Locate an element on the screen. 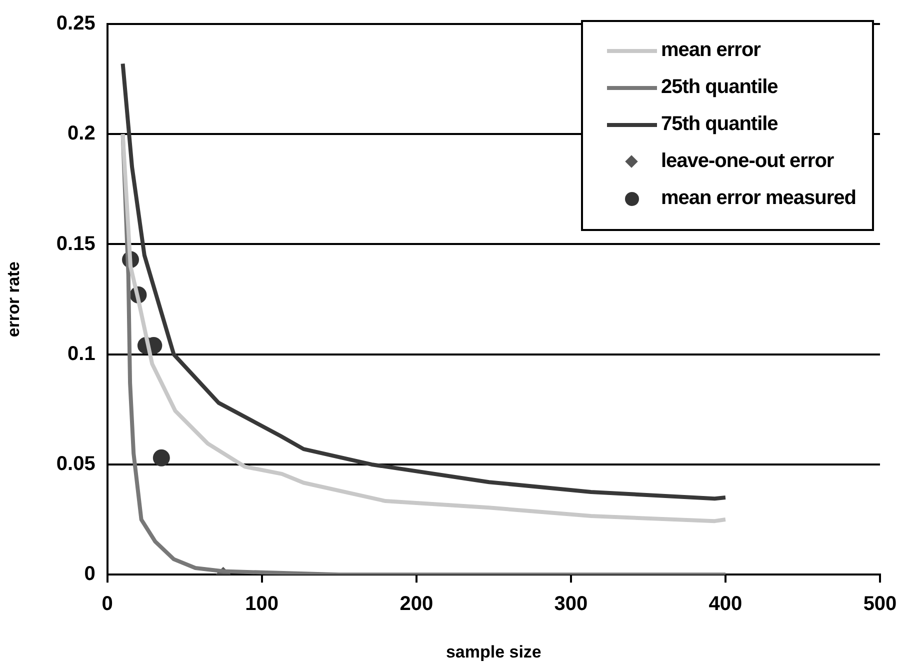  x-axis-title: sample size is located at coordinates (494, 652).